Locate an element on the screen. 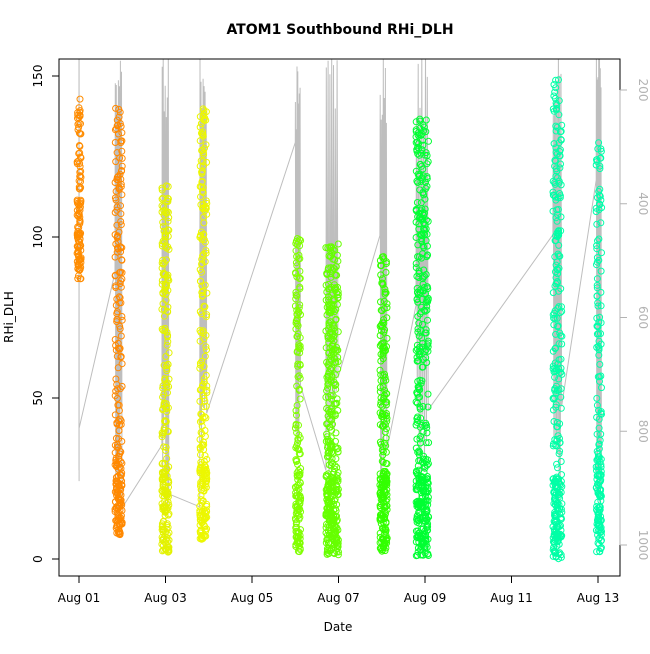  x-tick-label: Aug 01 is located at coordinates (79, 598).